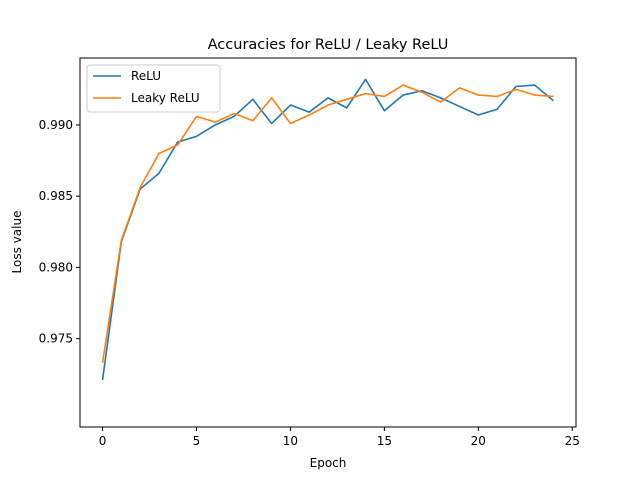 The width and height of the screenshot is (640, 480). I want to click on y-tick-label: 0.975, so click(56, 339).